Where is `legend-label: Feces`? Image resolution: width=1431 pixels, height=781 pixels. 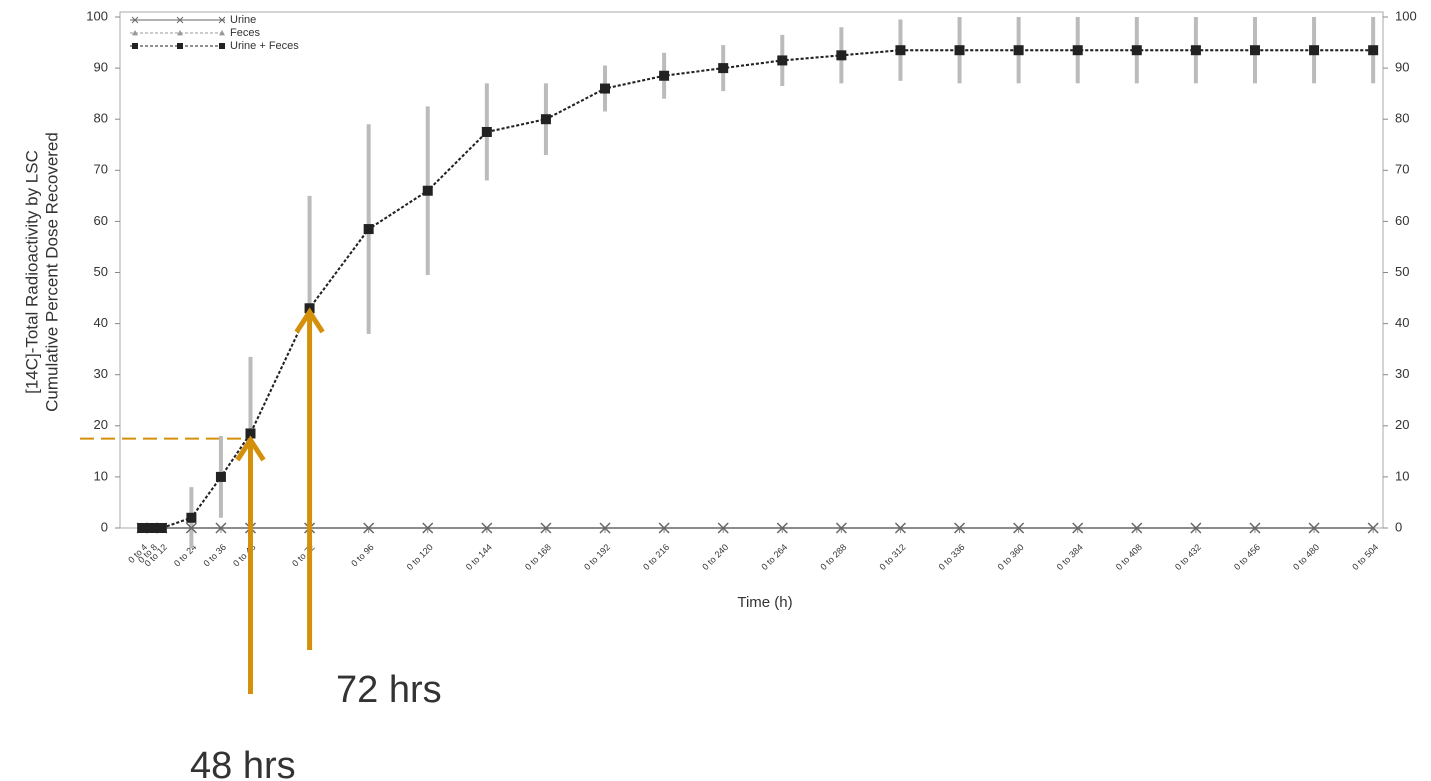
legend-label: Feces is located at coordinates (245, 33).